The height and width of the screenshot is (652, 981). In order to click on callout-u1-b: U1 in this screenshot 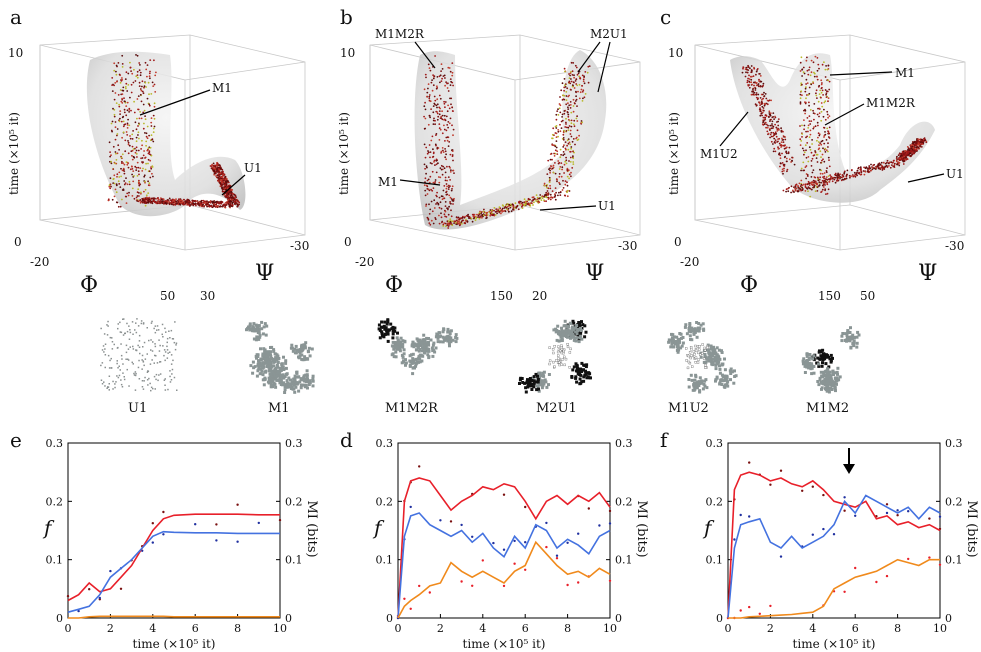, I will do `click(607, 206)`.